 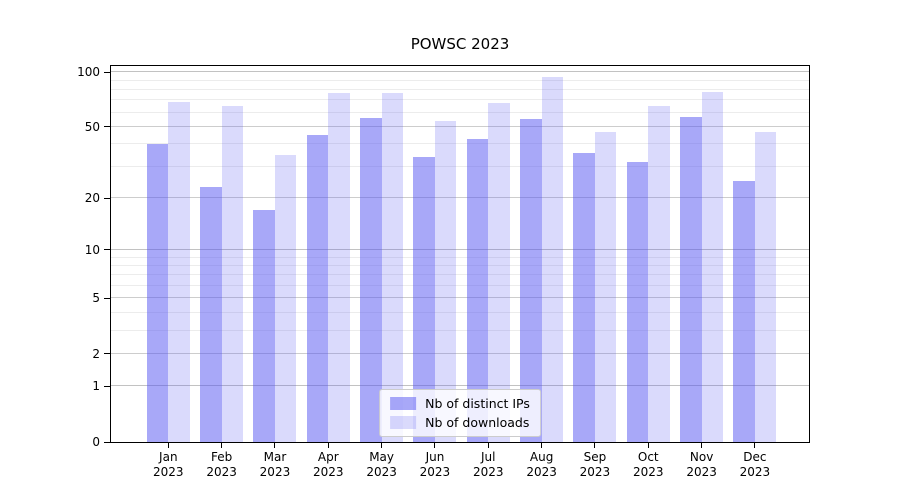 What do you see at coordinates (477, 403) in the screenshot?
I see `legend-label-distinct-ips: Nb of distinct IPs` at bounding box center [477, 403].